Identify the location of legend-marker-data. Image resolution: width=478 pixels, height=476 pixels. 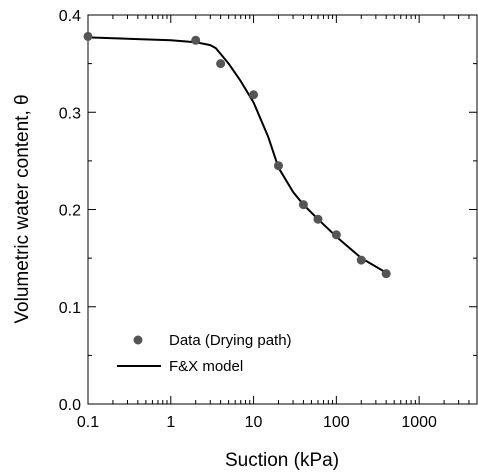
(138, 340).